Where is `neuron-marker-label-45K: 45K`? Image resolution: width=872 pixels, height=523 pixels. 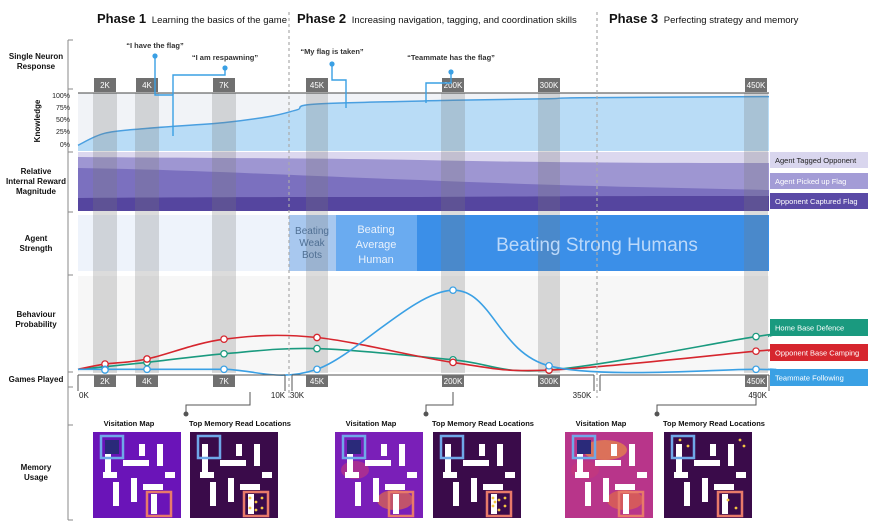
neuron-marker-label-45K: 45K is located at coordinates (317, 85).